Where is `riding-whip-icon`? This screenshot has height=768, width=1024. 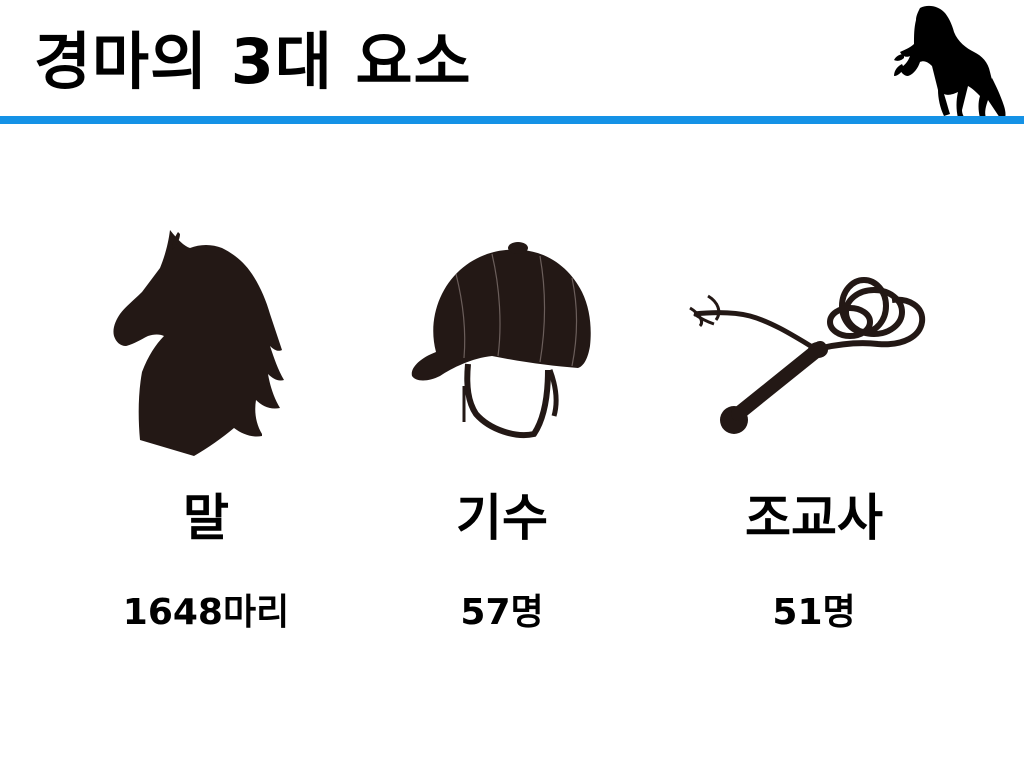
riding-whip-icon is located at coordinates (807, 355).